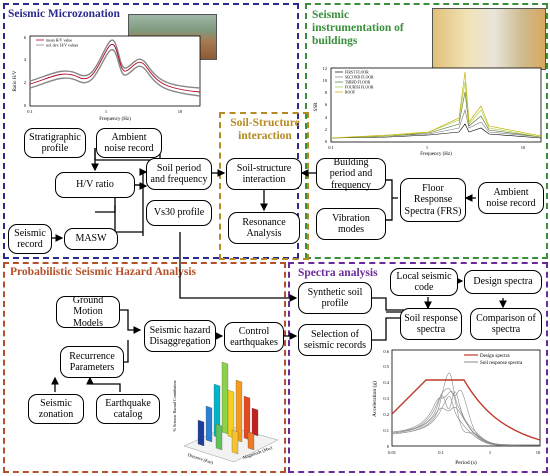 The image size is (550, 476). I want to click on building-period-box: Building period and frequency, so click(351, 174).